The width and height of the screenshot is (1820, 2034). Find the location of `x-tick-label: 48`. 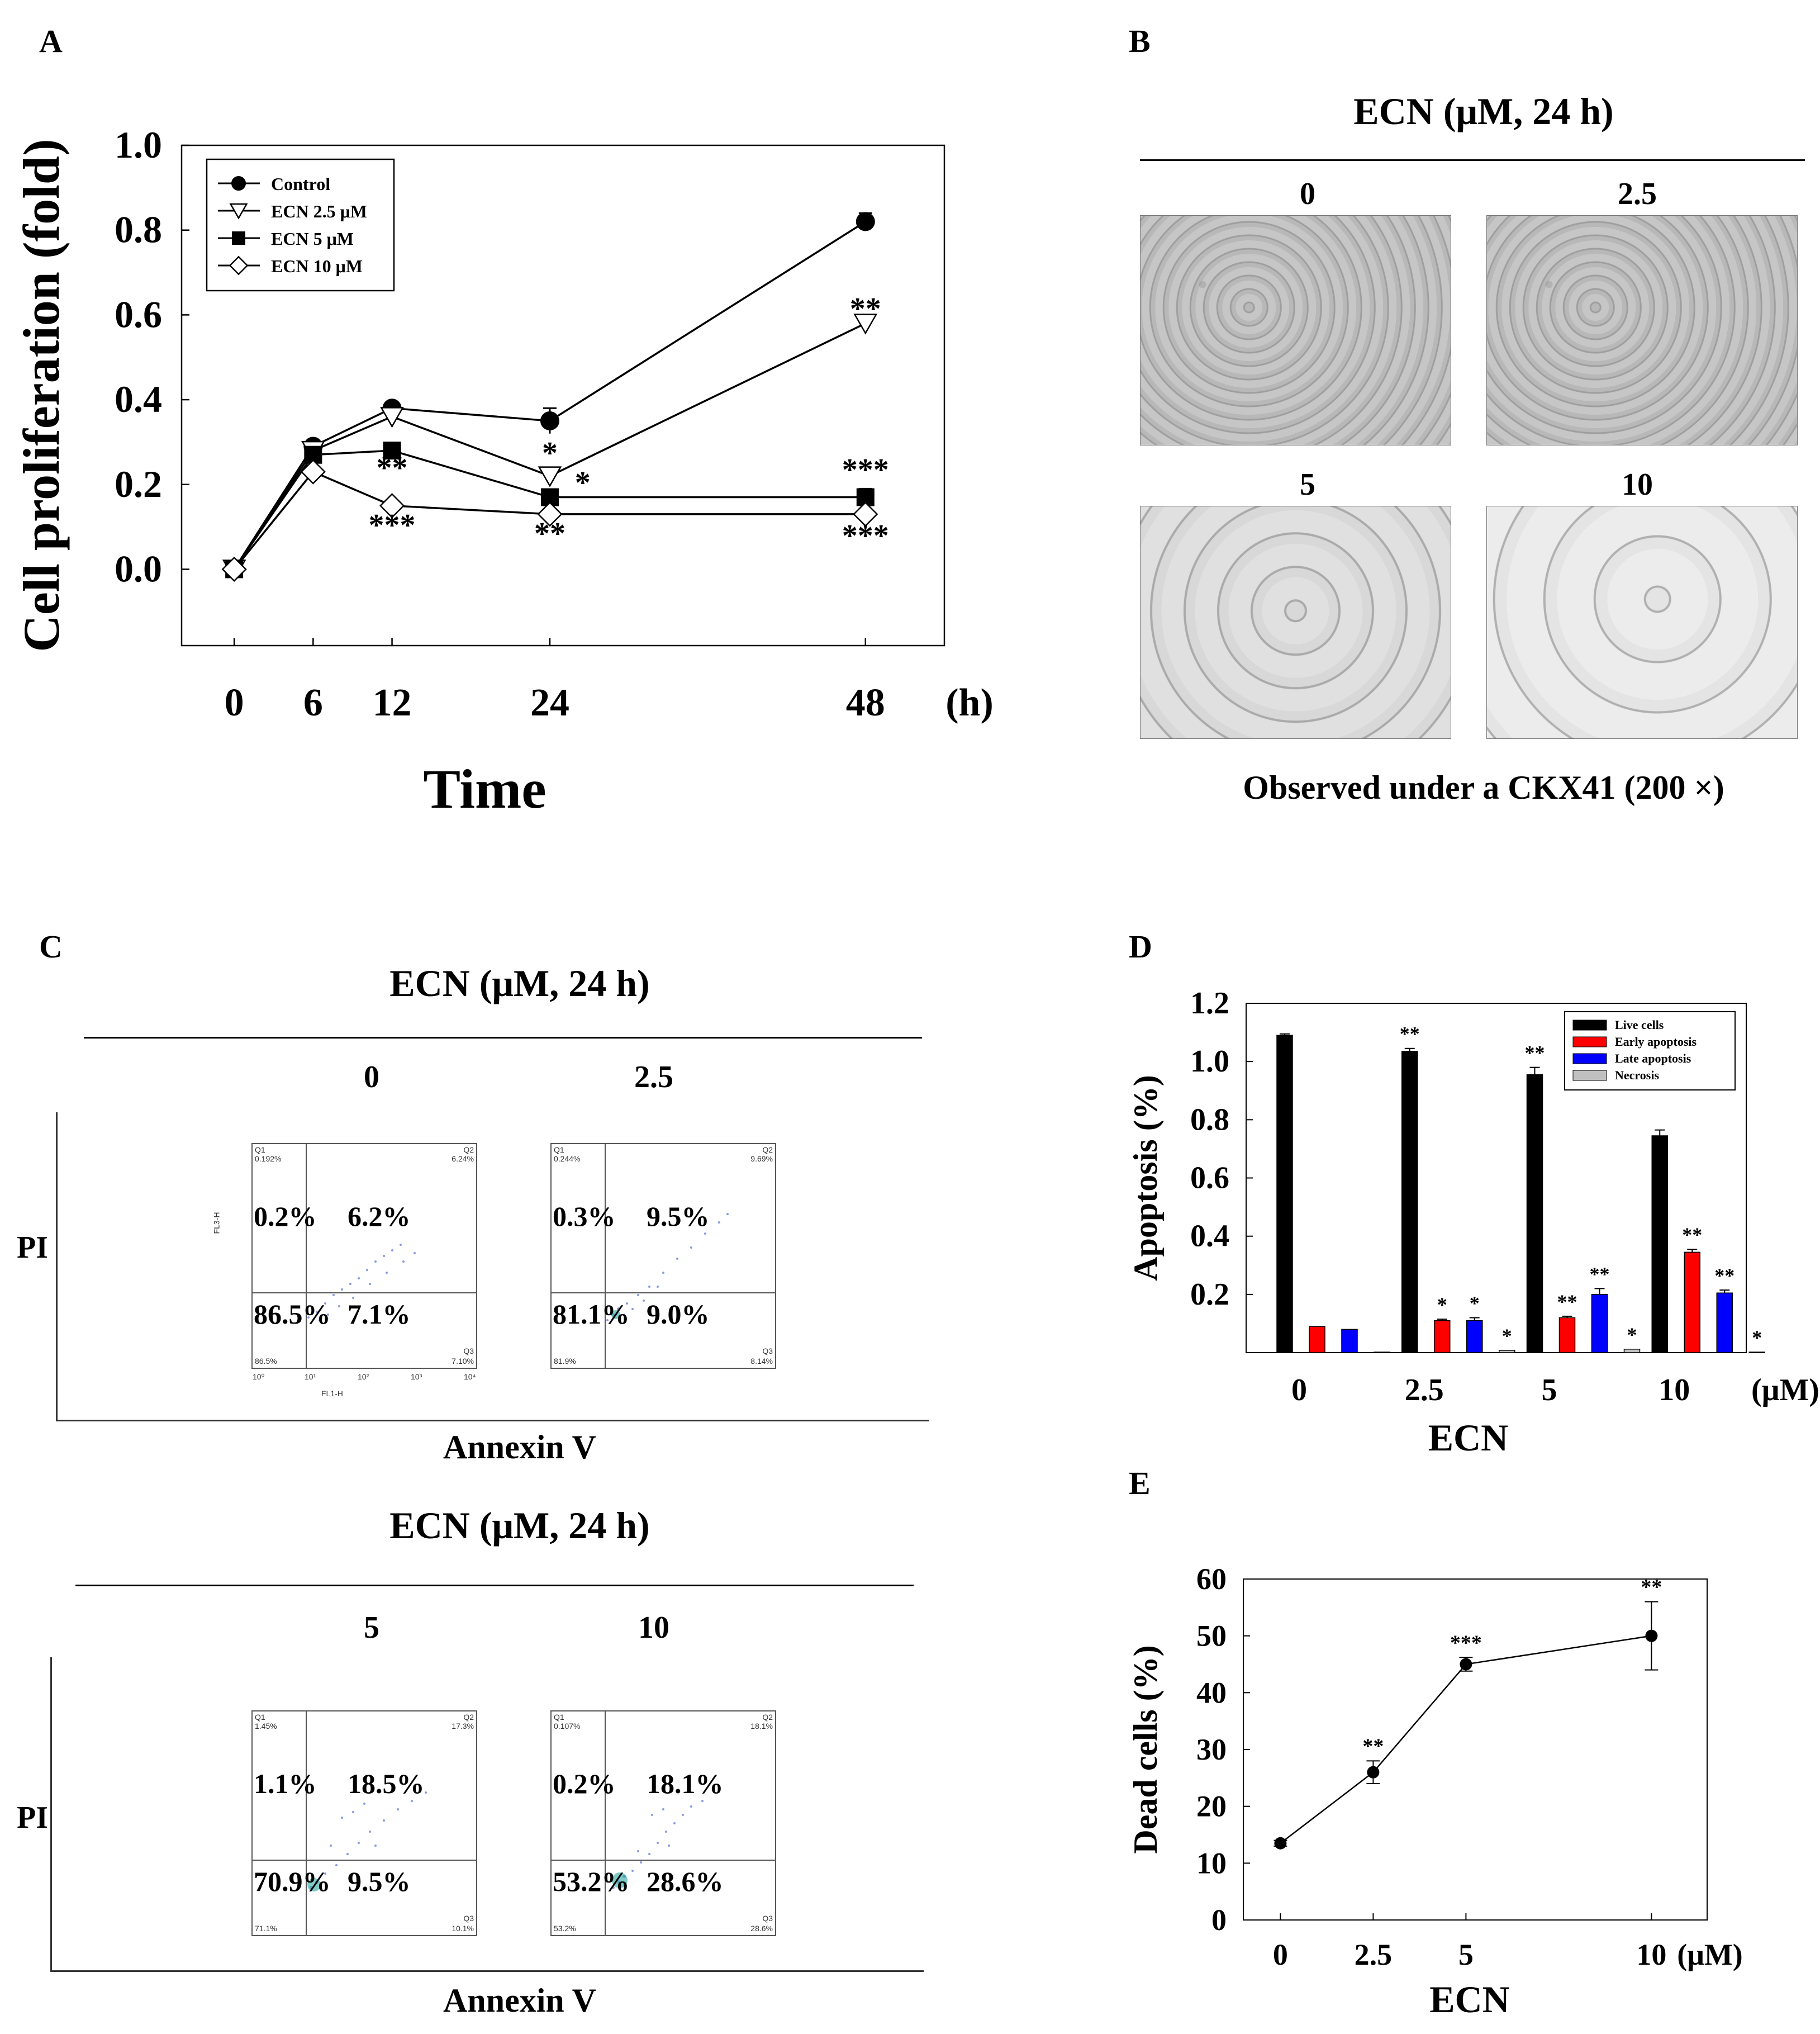

x-tick-label: 48 is located at coordinates (866, 702).